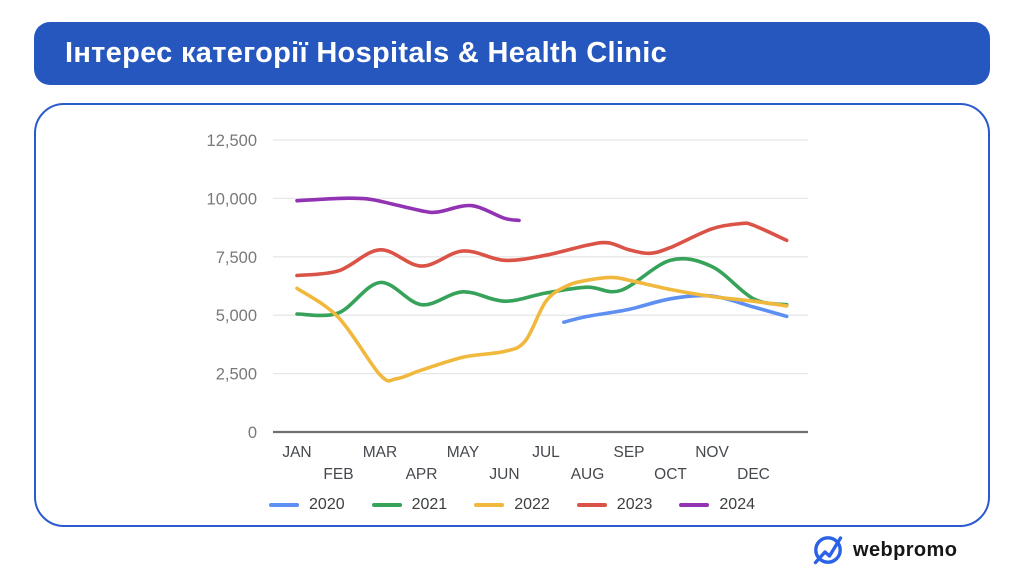 This screenshot has height=572, width=1024. Describe the element at coordinates (712, 452) in the screenshot. I see `x-tick-label: NOV` at that location.